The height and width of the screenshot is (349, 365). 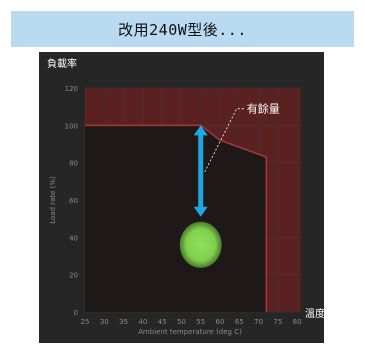 What do you see at coordinates (73, 238) in the screenshot?
I see `y-tick-label: 40` at bounding box center [73, 238].